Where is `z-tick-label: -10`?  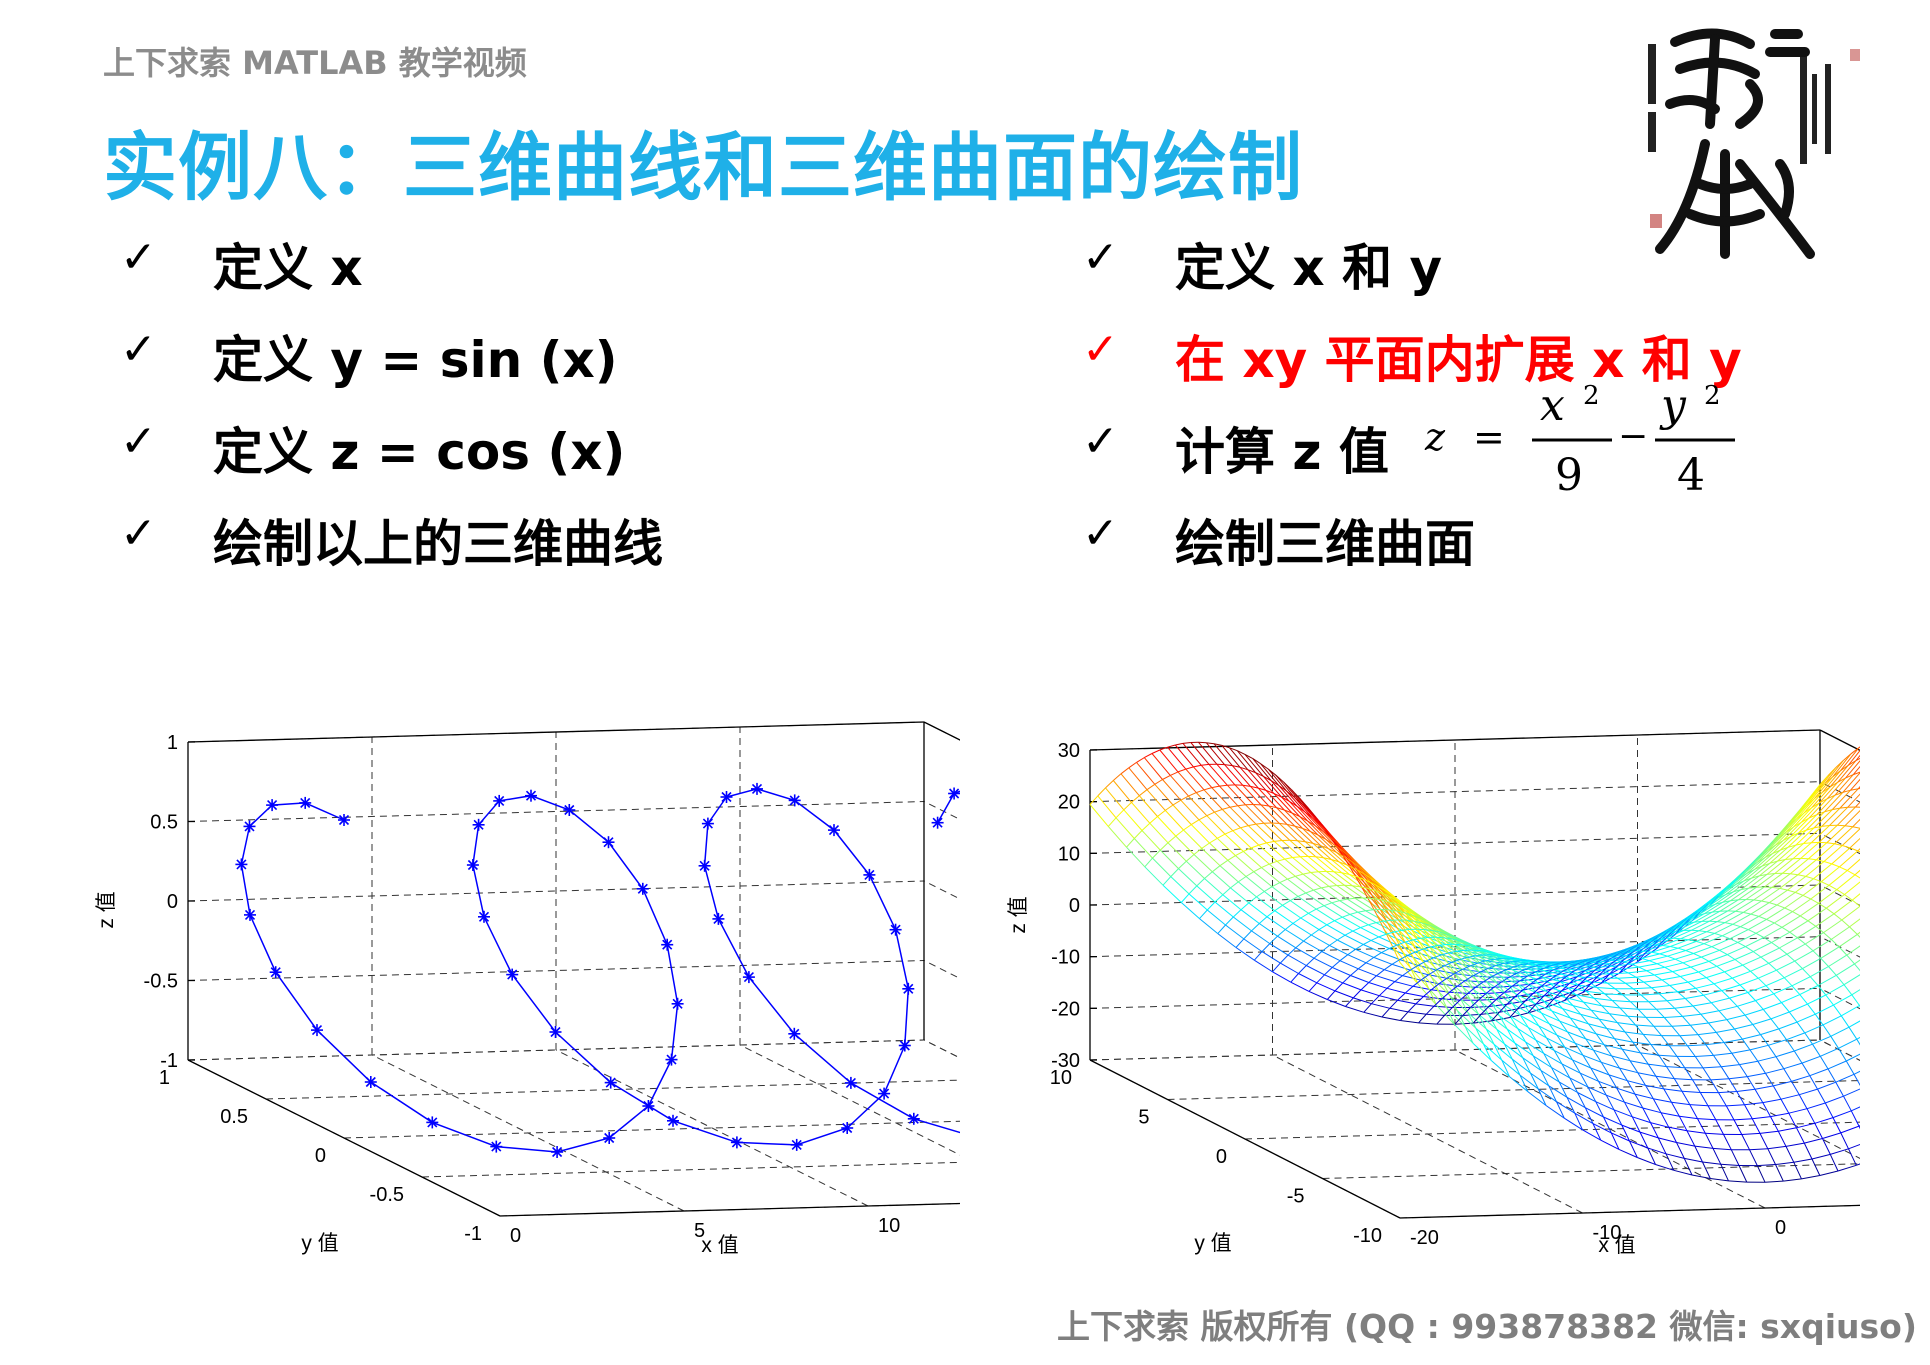
z-tick-label: -10 is located at coordinates (1065, 958).